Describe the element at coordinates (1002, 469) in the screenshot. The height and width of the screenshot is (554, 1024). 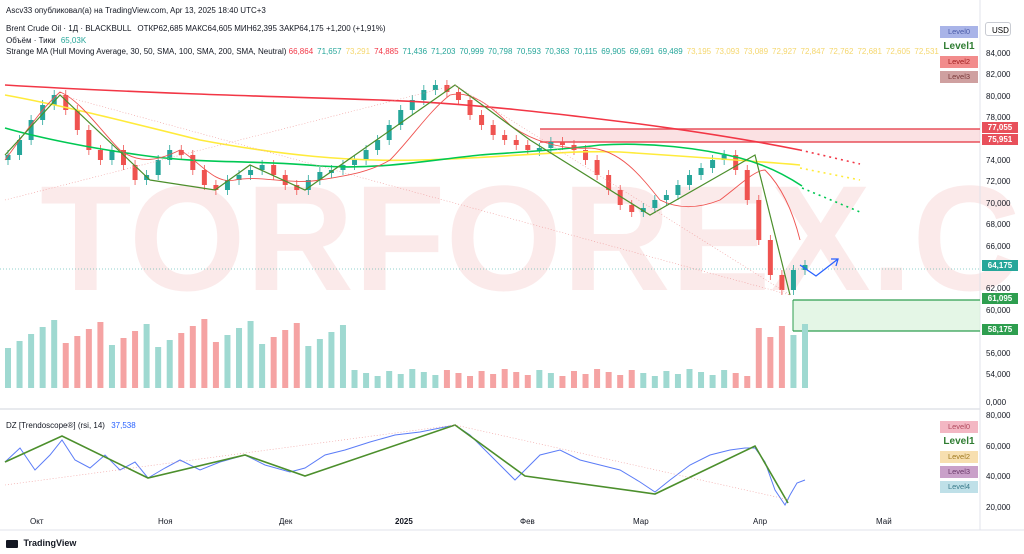
I see `oscillator-axis: 80,000 60,000 40,000 20,000` at that location.